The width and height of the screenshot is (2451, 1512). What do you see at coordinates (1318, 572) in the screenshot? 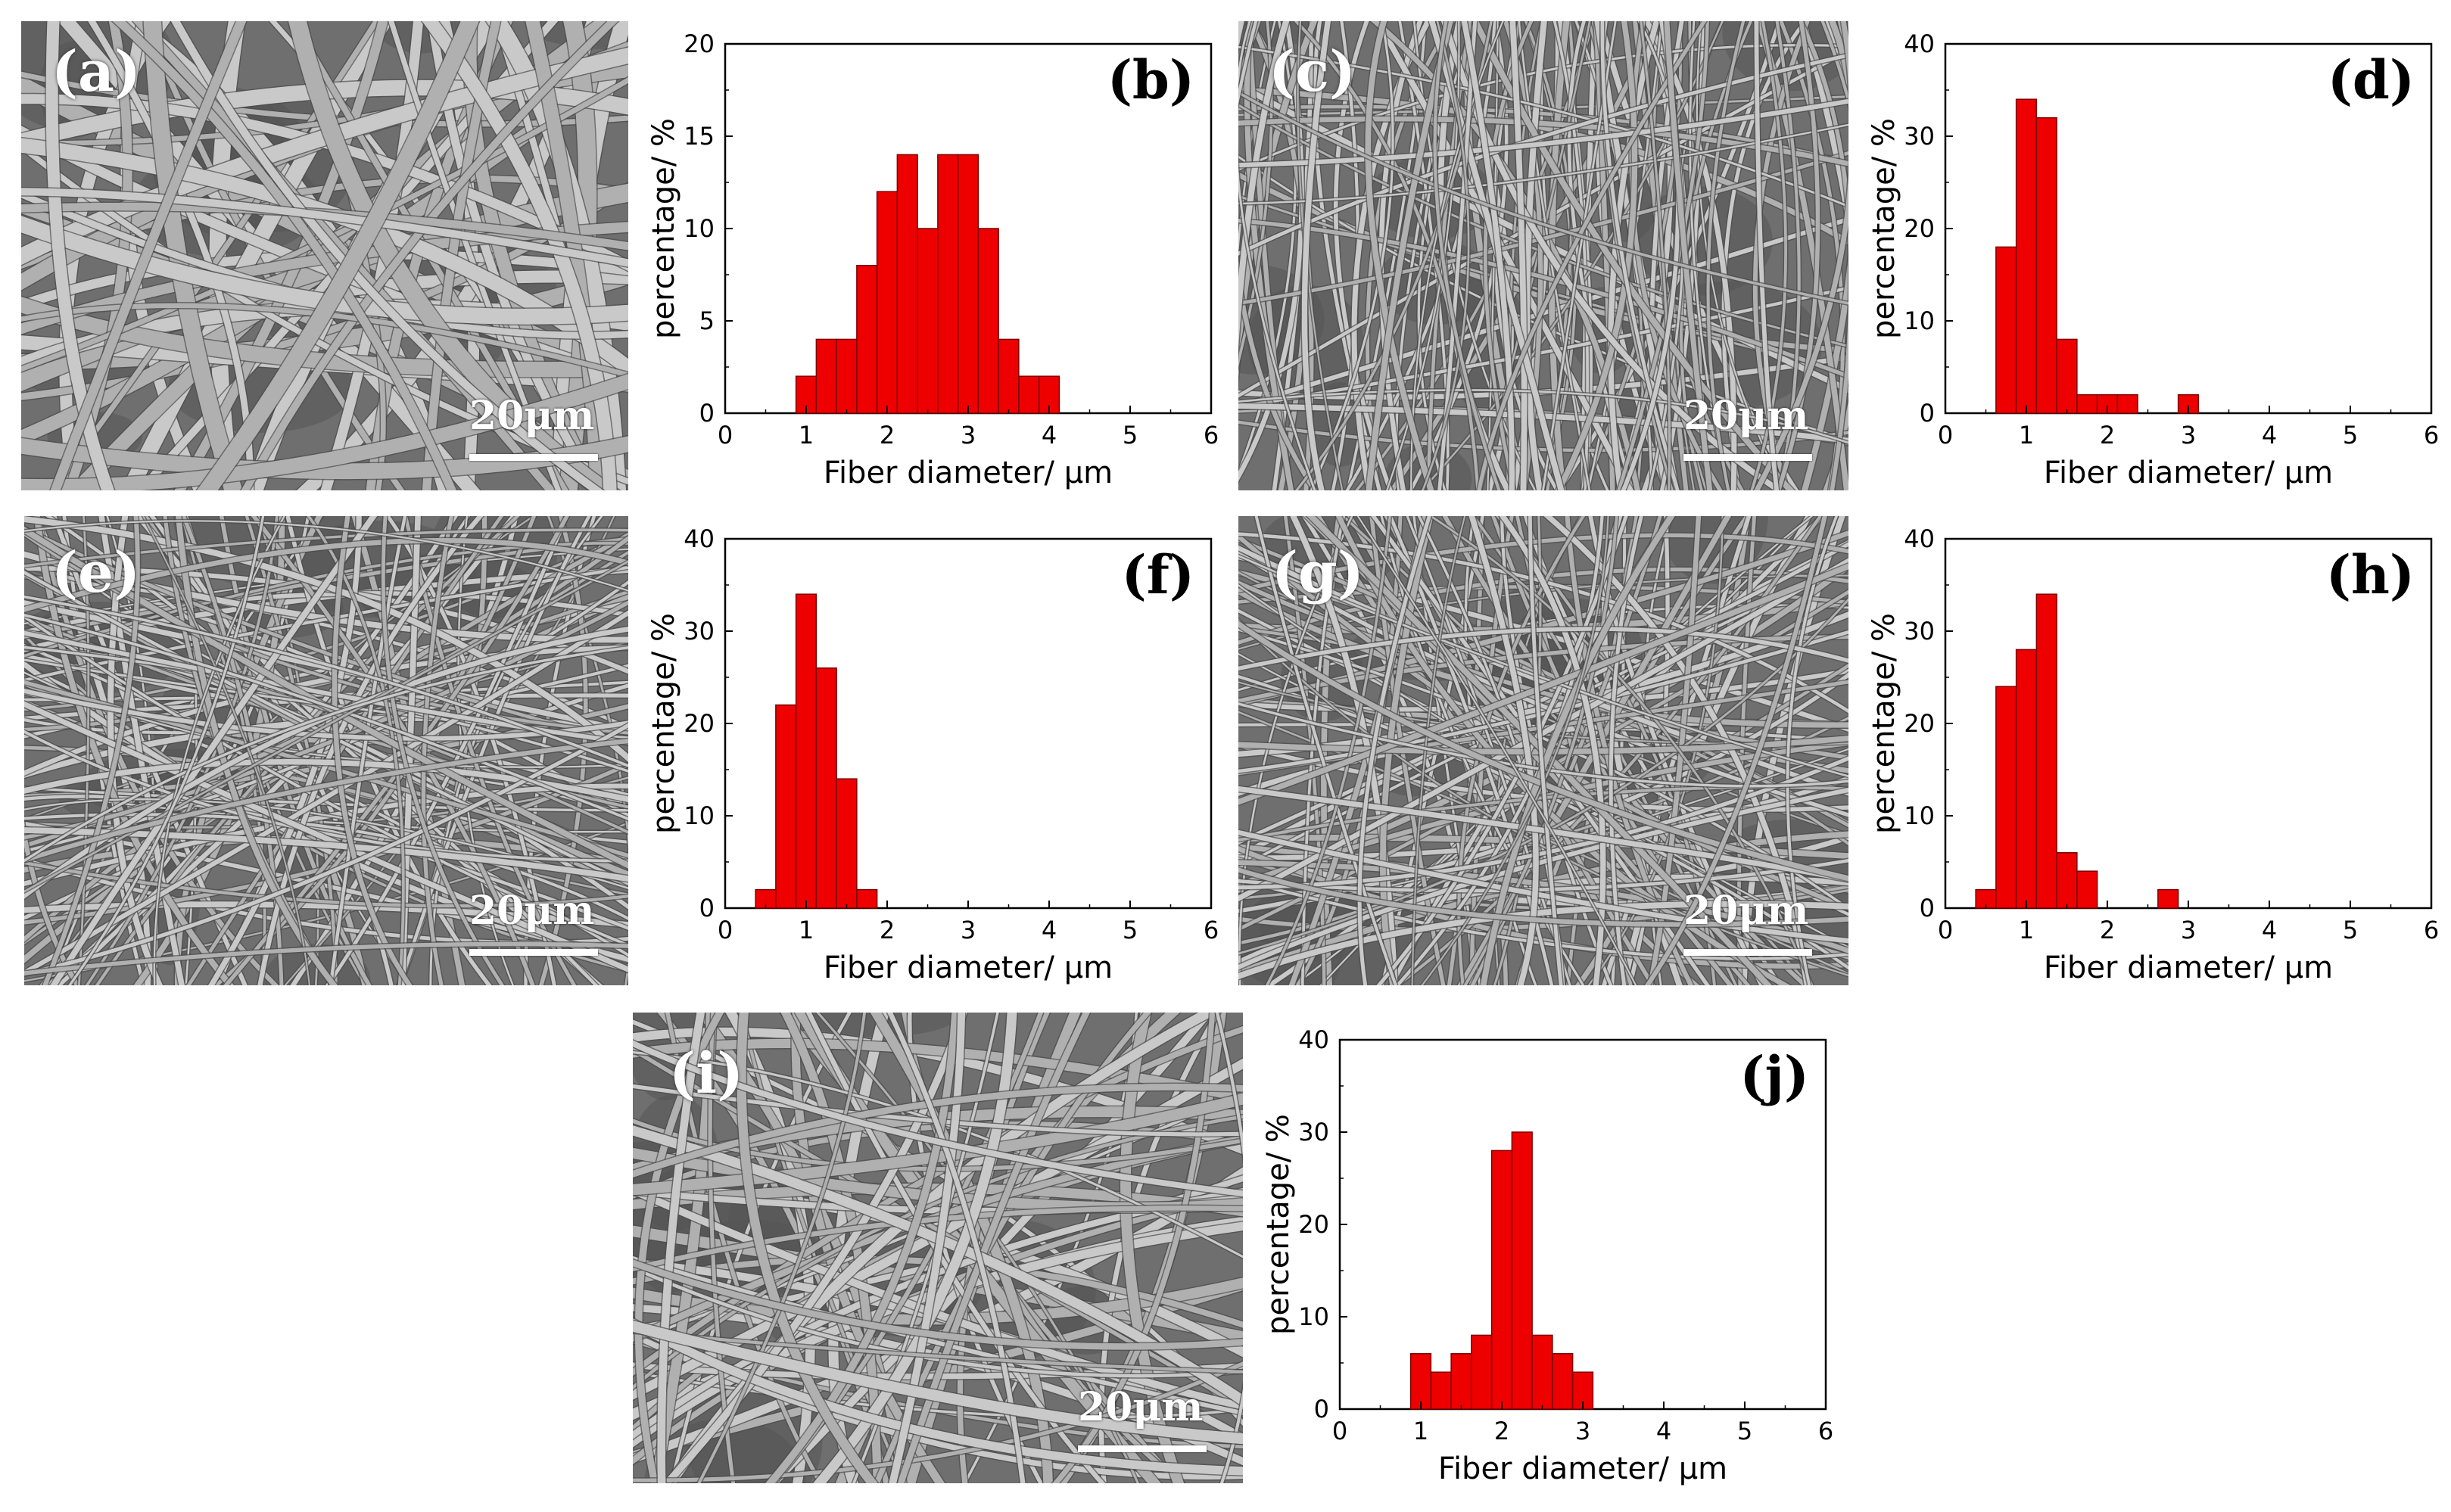
I see `panel-label: (g)` at bounding box center [1318, 572].